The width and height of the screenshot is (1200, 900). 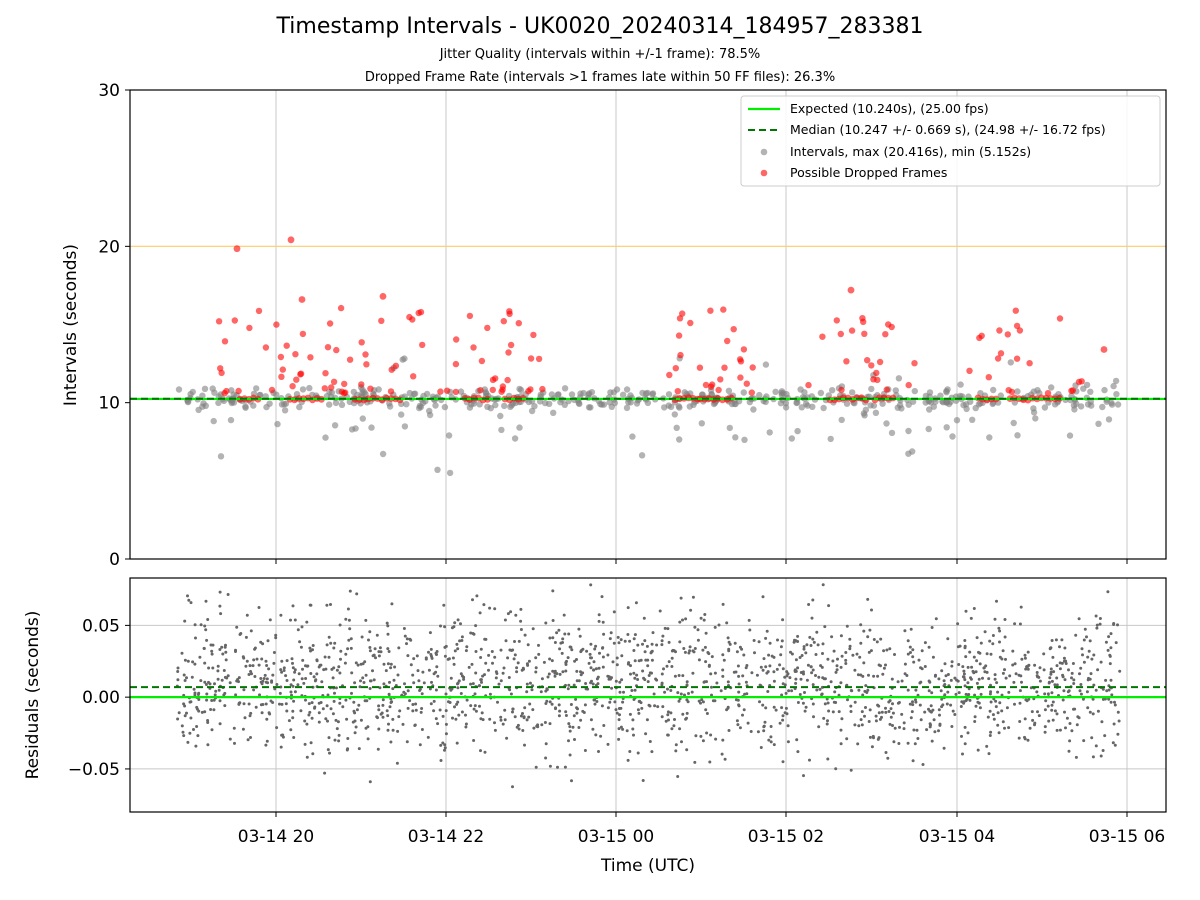 What do you see at coordinates (648, 416) in the screenshot?
I see `interval-points` at bounding box center [648, 416].